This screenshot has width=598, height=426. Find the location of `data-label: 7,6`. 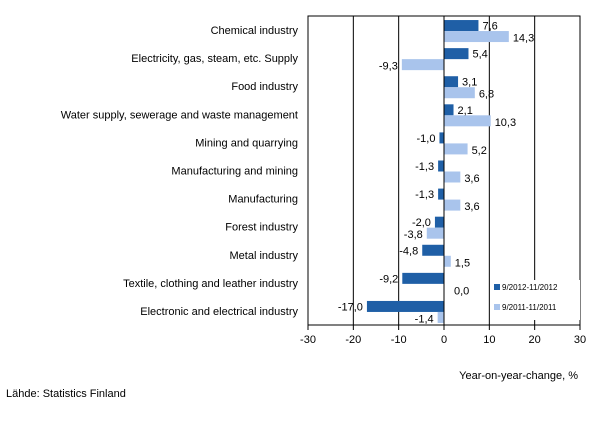

data-label: 7,6 is located at coordinates (489, 27).